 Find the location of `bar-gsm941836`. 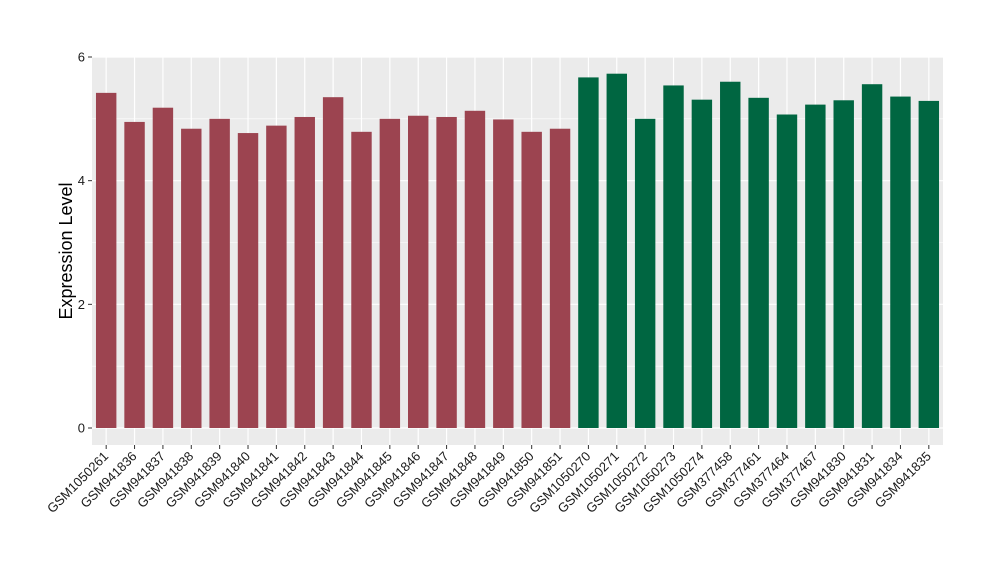

bar-gsm941836 is located at coordinates (134, 275).